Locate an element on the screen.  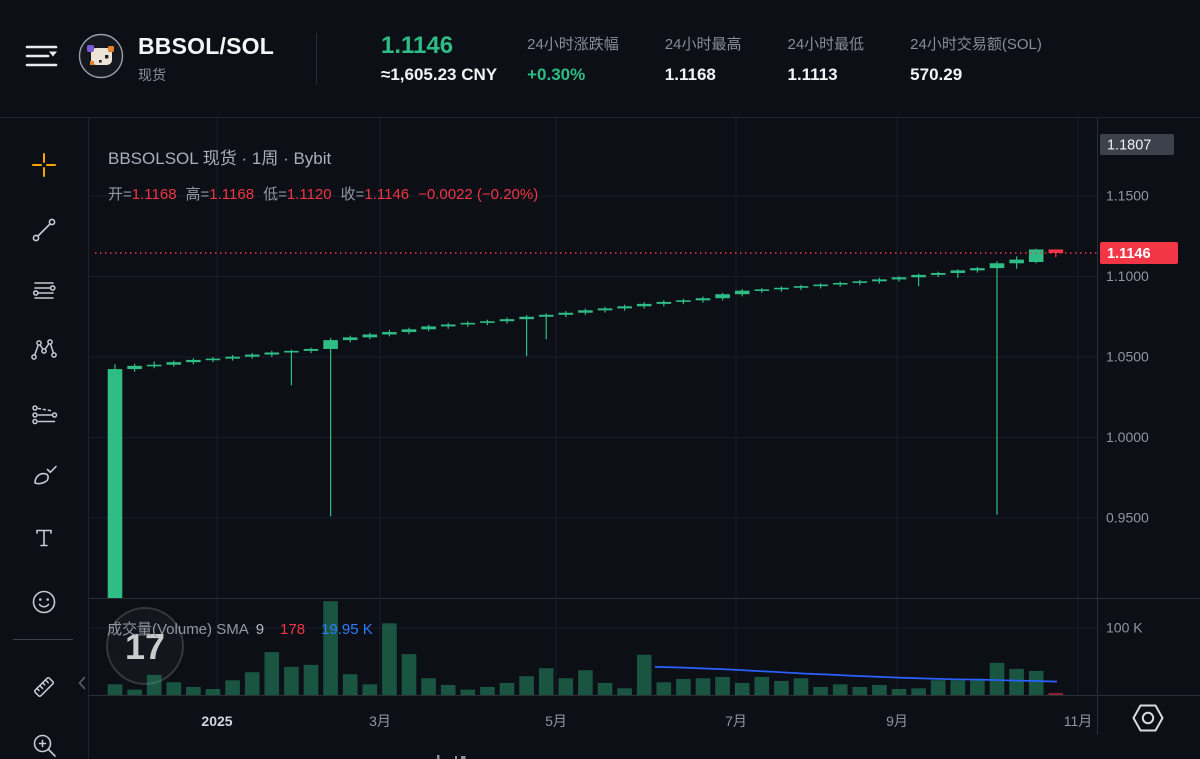
xabcd-pattern-tool is located at coordinates (44, 349).